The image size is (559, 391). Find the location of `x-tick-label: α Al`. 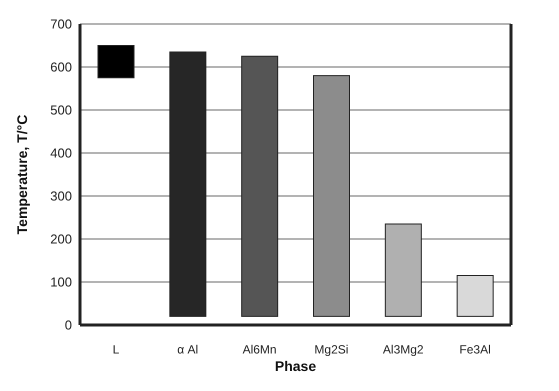

x-tick-label: α Al is located at coordinates (187, 349).